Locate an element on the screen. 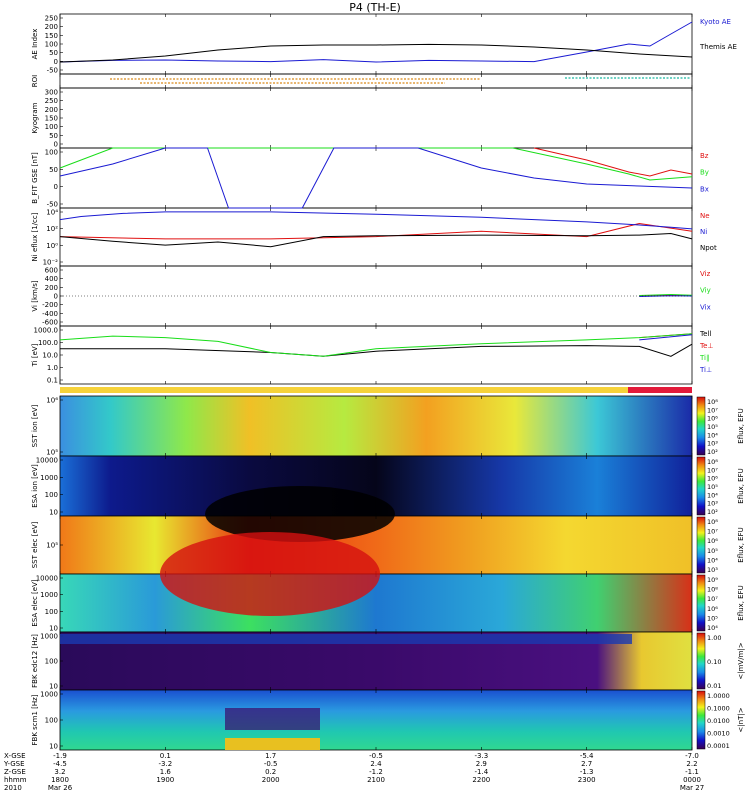  y-tick-label: 100.0 is located at coordinates (48, 343).